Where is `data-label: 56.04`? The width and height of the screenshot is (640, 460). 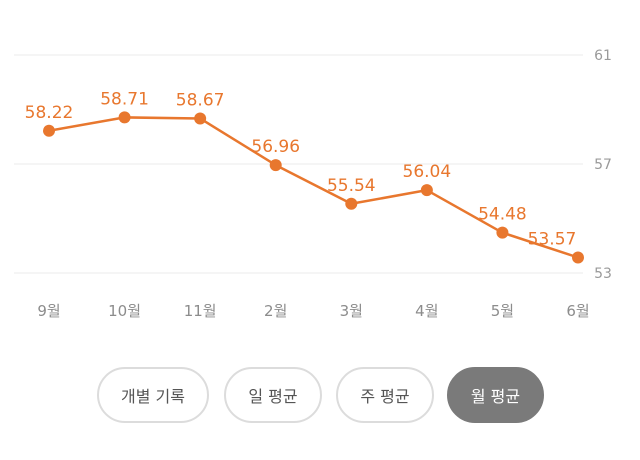
data-label: 56.04 is located at coordinates (427, 172).